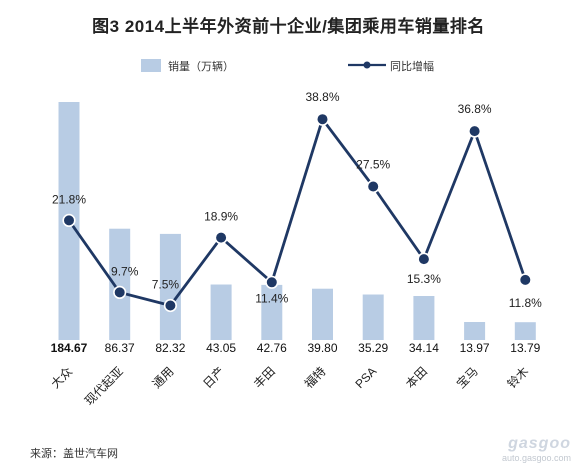  I want to click on line-value-label-5: 11.4%, so click(271, 298).